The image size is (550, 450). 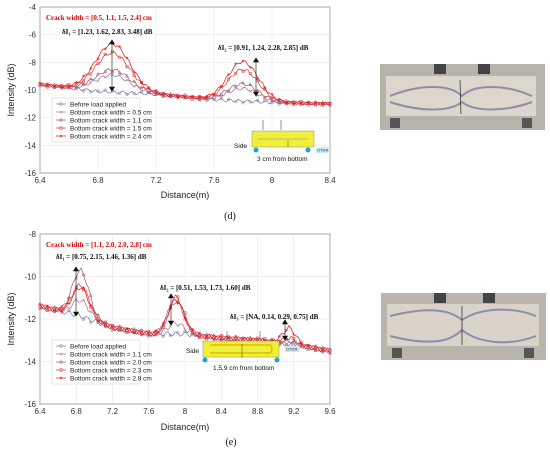 I want to click on otdr-label-d: OTDR, so click(x=322, y=150).